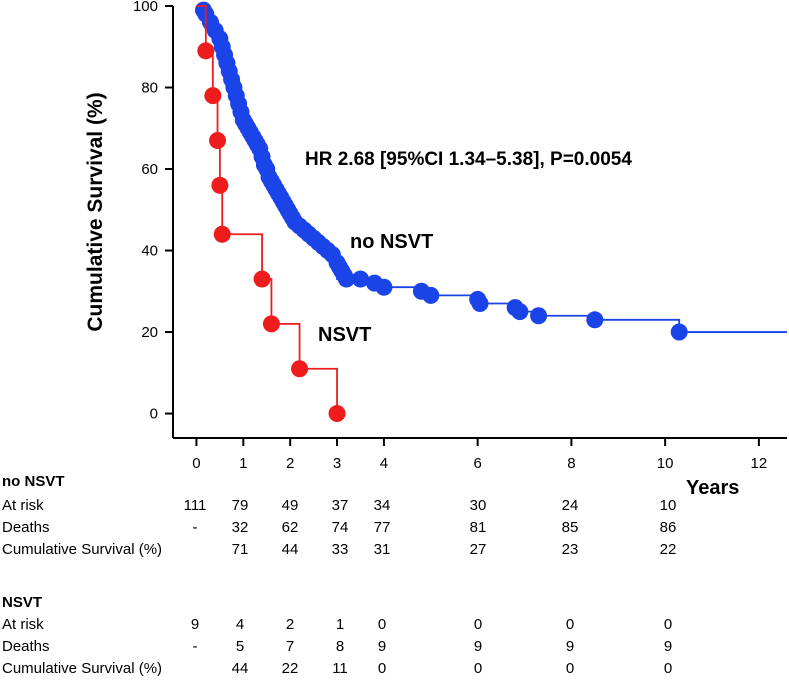 The height and width of the screenshot is (683, 789). What do you see at coordinates (240, 549) in the screenshot?
I see `no-nsvt-table-cell: 71` at bounding box center [240, 549].